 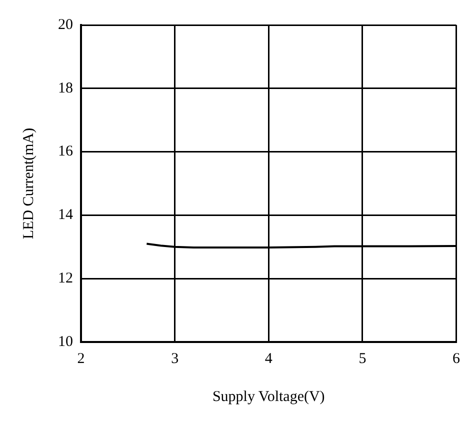 I want to click on y-tick-label: 14, so click(x=66, y=215).